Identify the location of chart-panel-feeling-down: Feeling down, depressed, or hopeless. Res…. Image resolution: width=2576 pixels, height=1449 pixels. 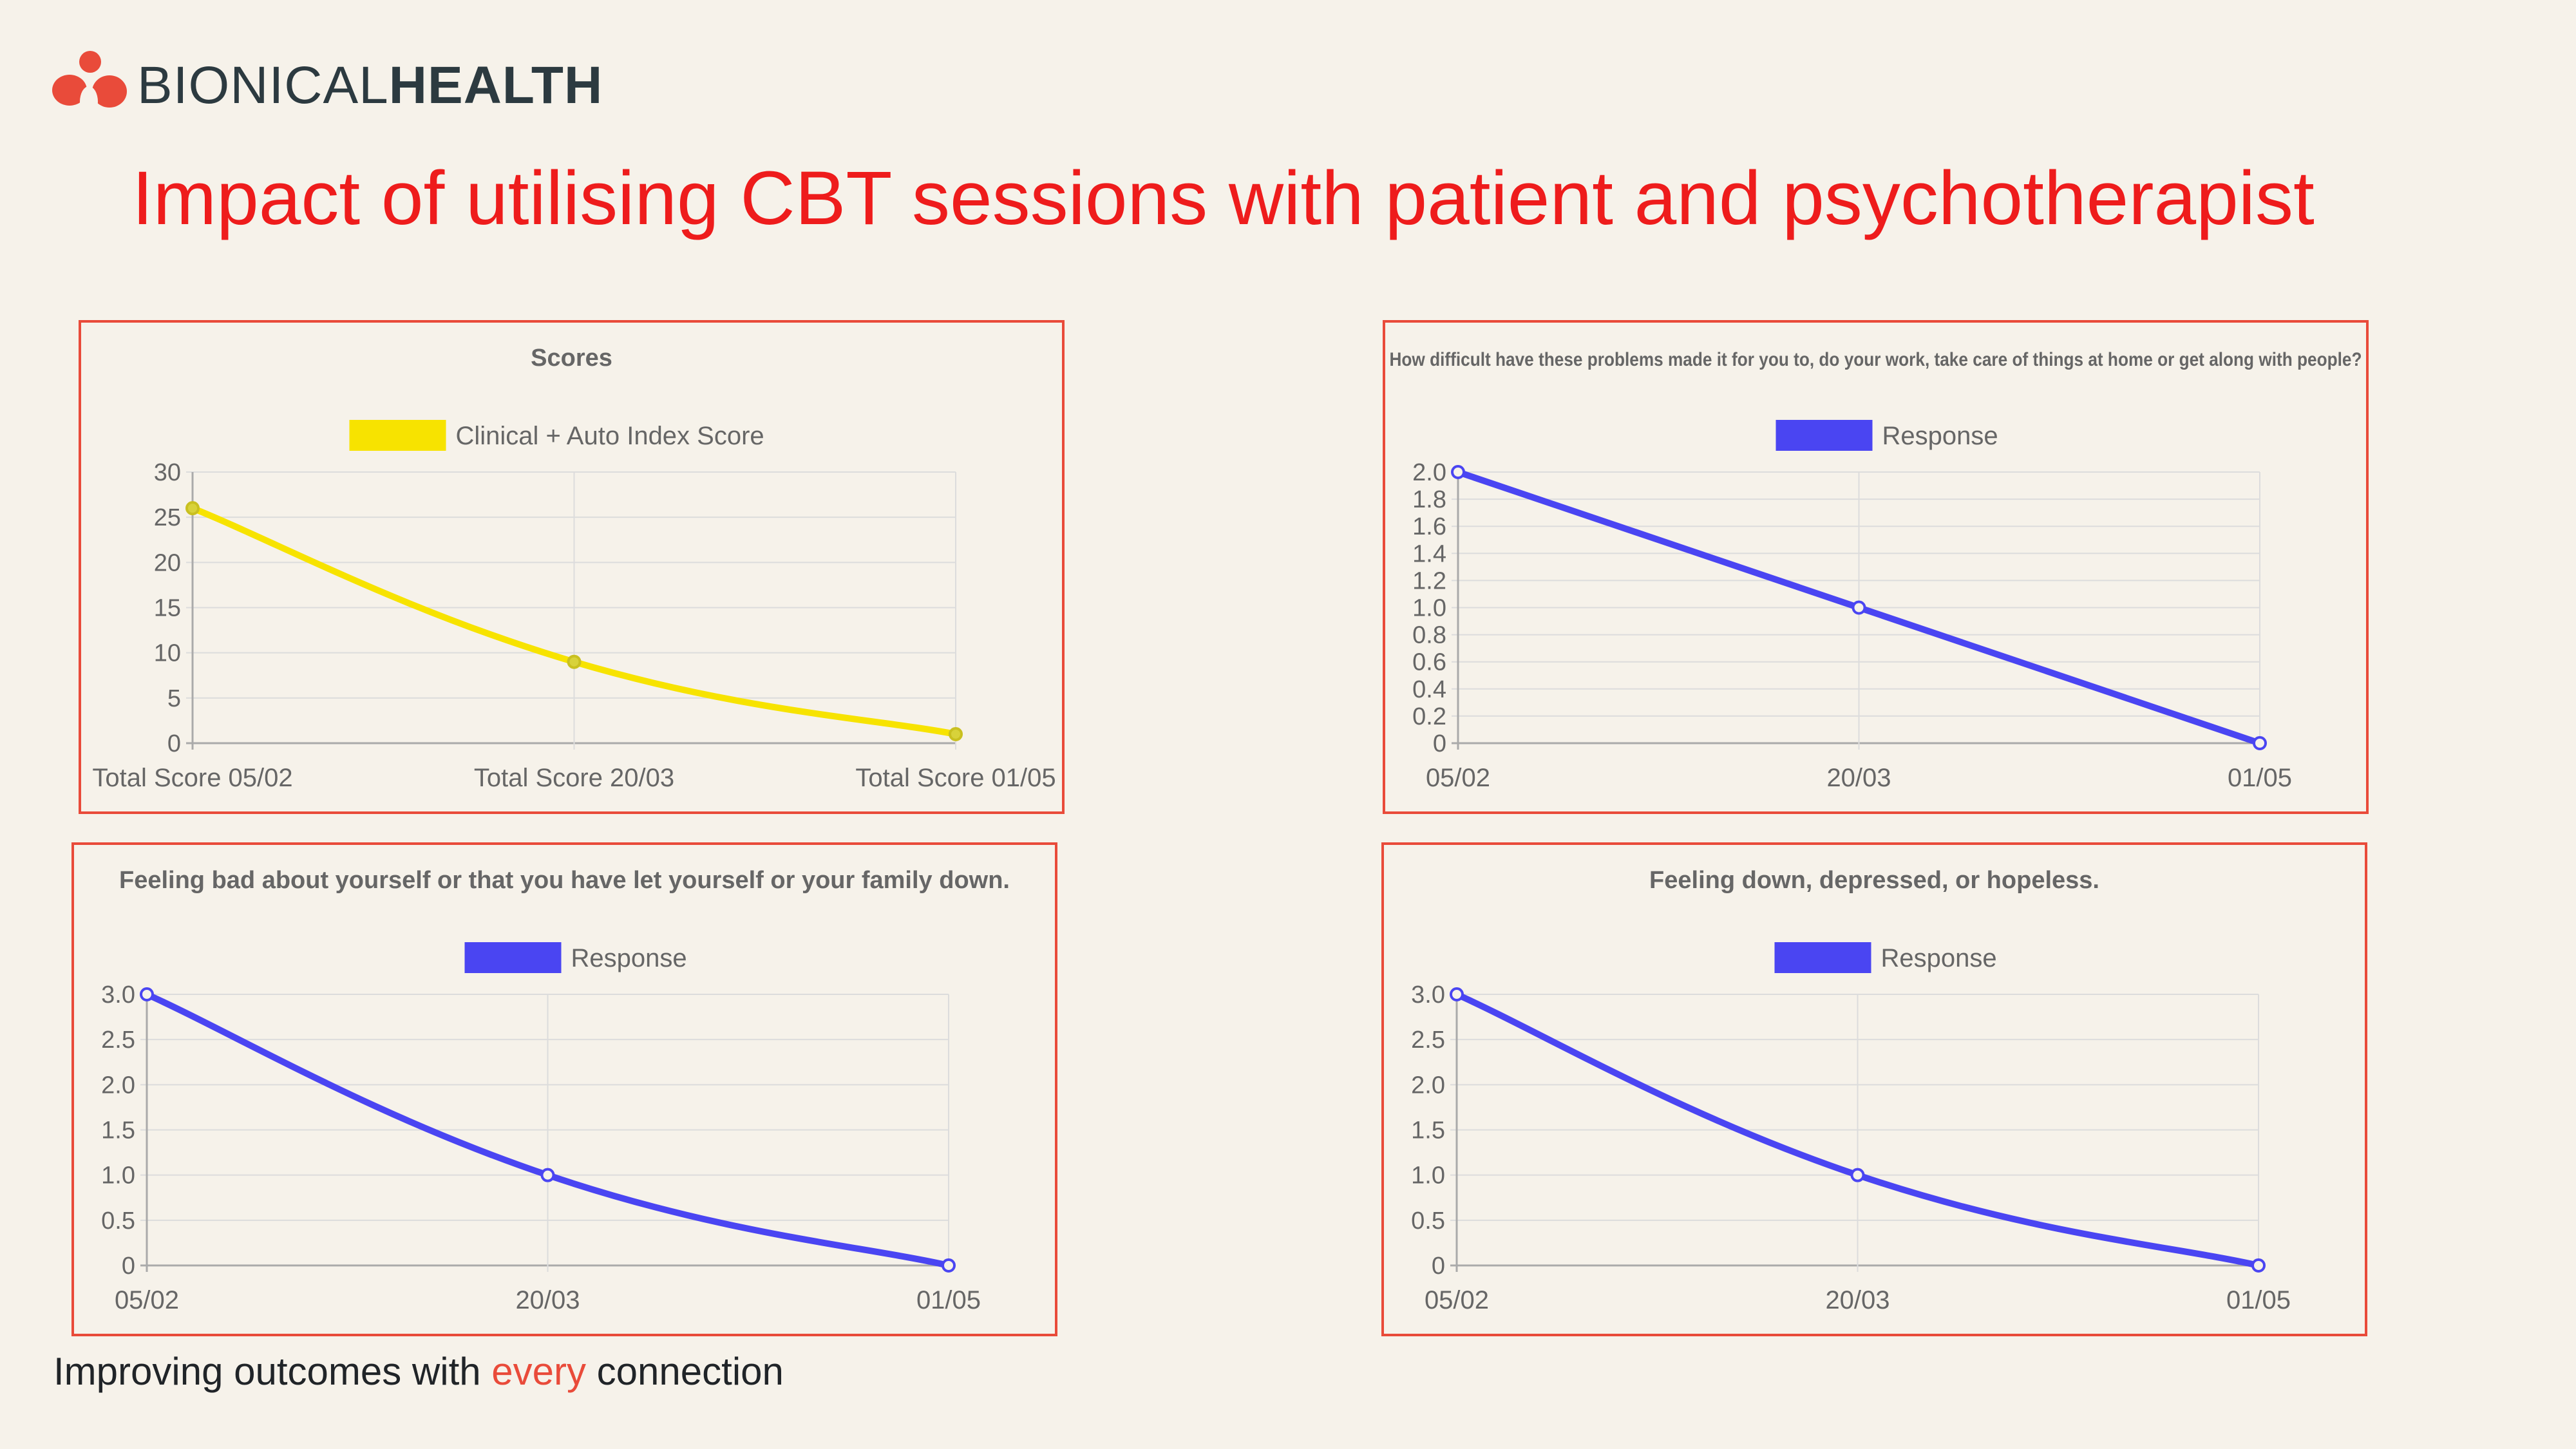
(1874, 1089).